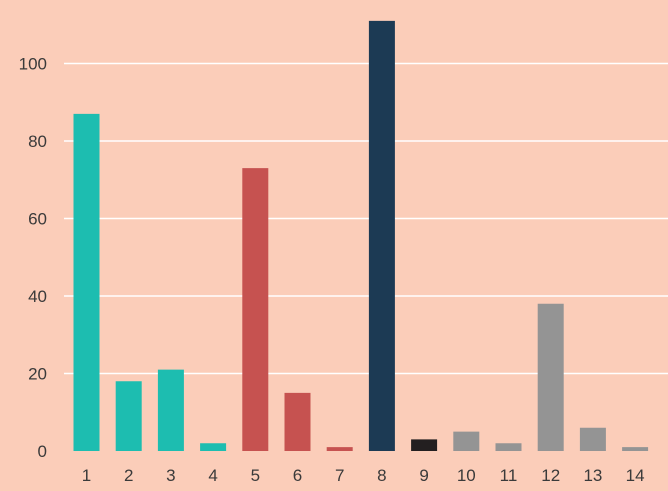 The height and width of the screenshot is (491, 668). What do you see at coordinates (381, 475) in the screenshot?
I see `x-tick-label-8: 8` at bounding box center [381, 475].